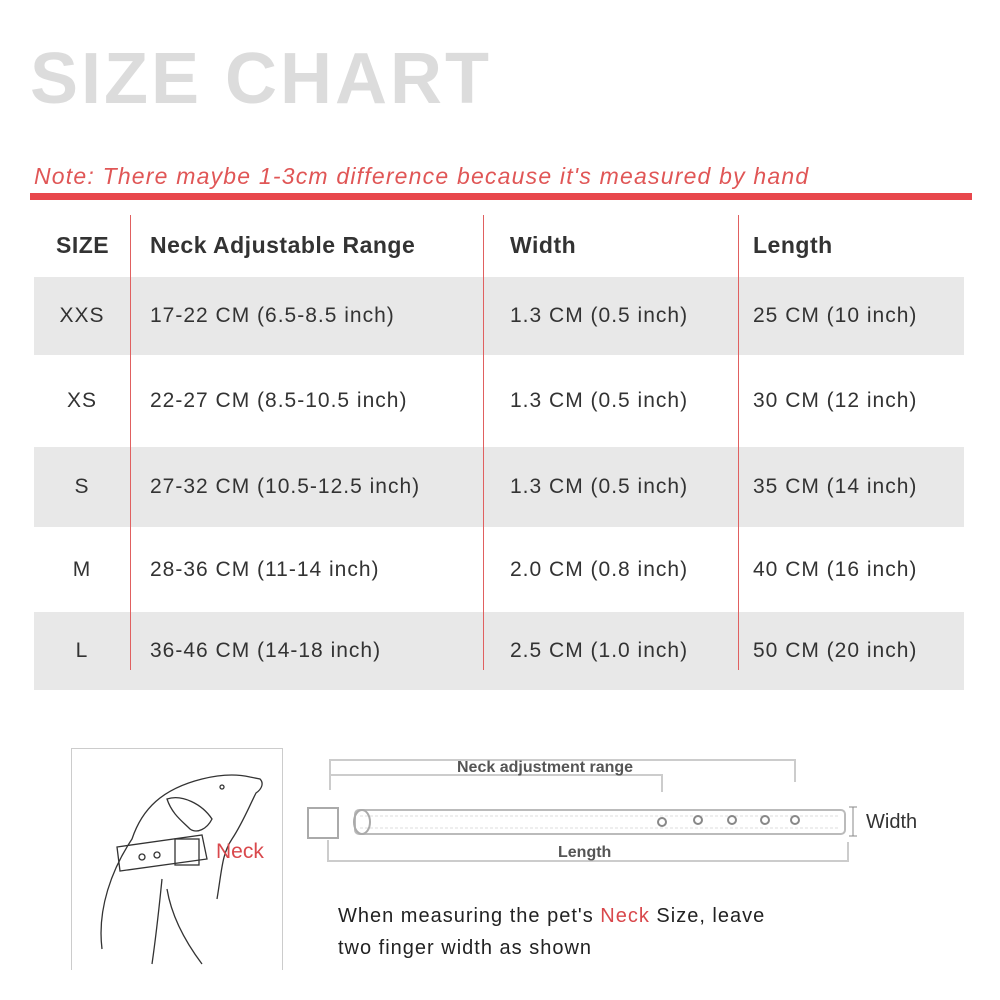 The image size is (1000, 1000). I want to click on neck-label: Neck, so click(240, 851).